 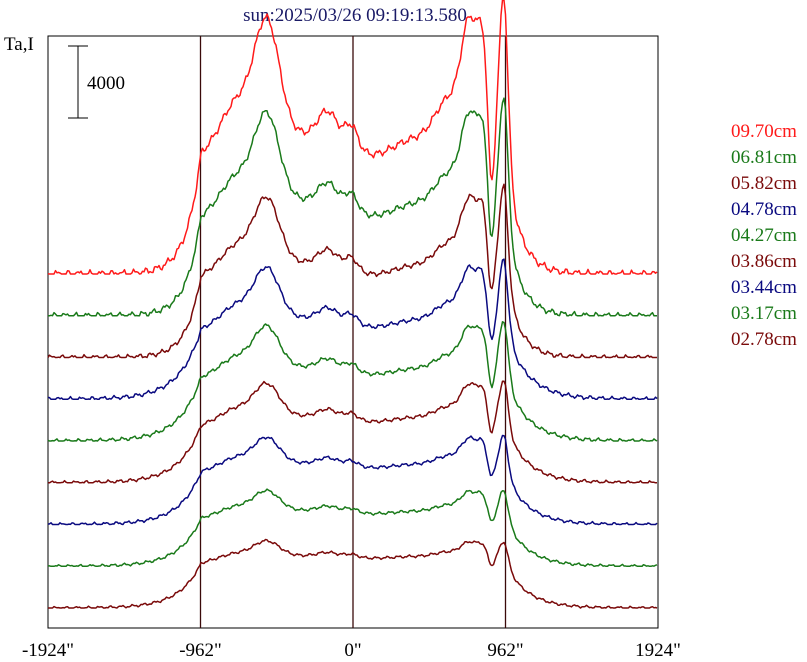 I want to click on series-line-03.86cm, so click(x=352, y=432).